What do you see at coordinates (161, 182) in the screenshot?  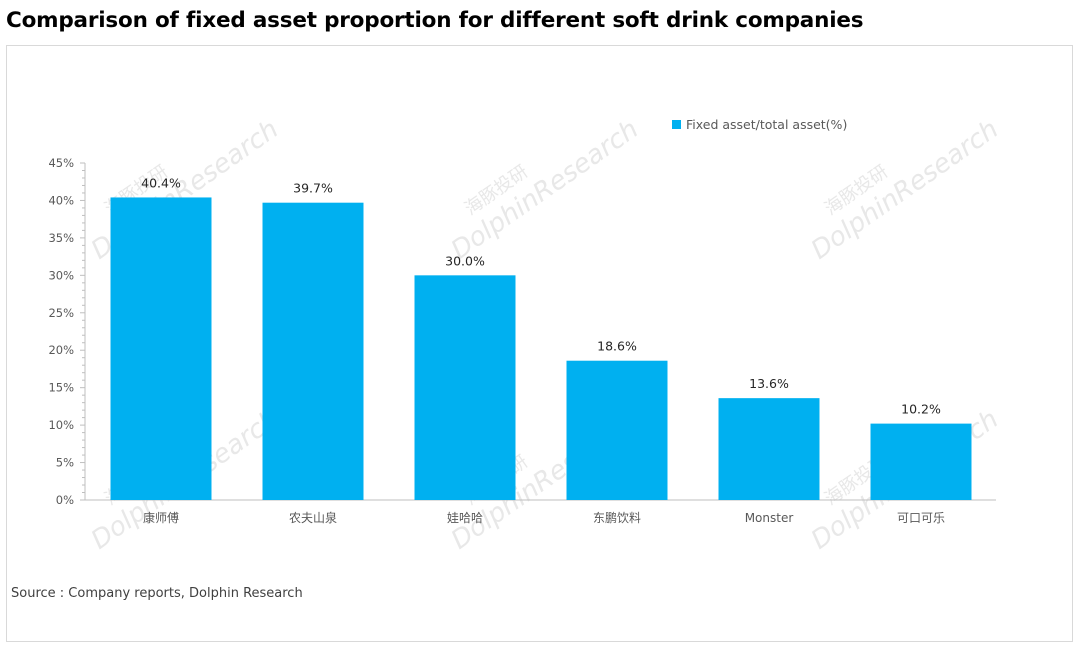 I see `bar-value-label: 40.4%` at bounding box center [161, 182].